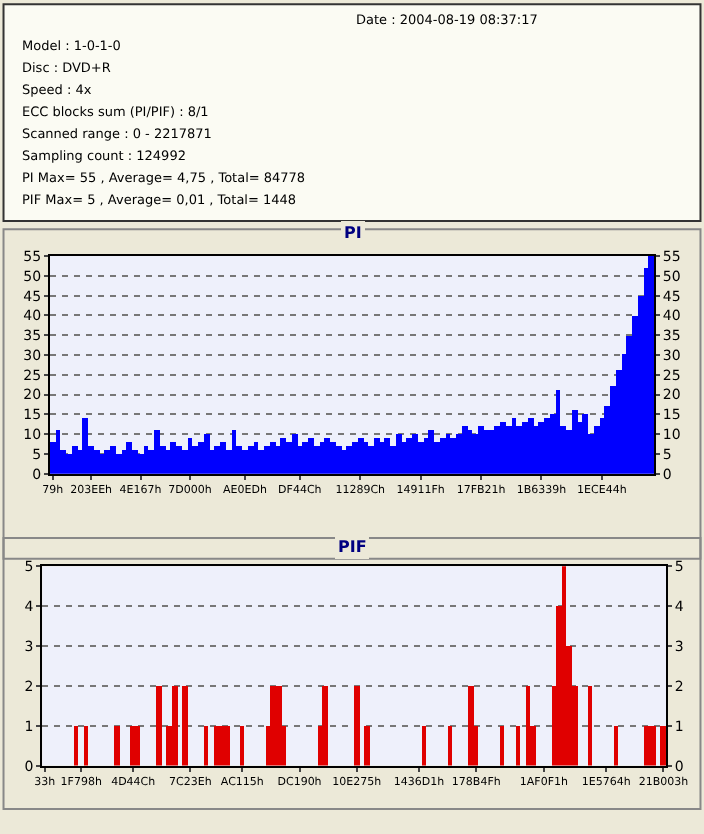 This screenshot has width=704, height=834. I want to click on chart-title: PIF, so click(352, 547).